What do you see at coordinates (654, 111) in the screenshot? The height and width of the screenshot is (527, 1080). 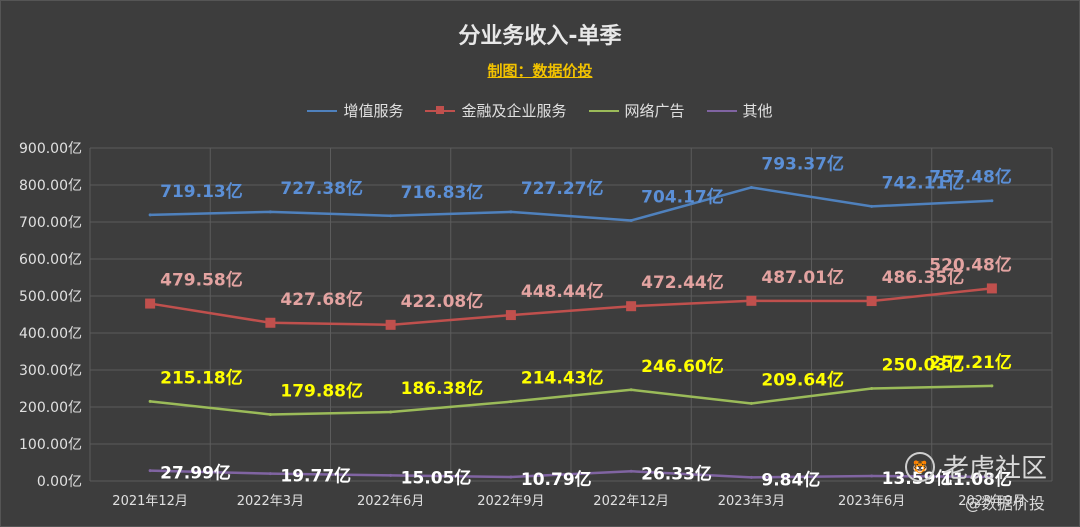 I see `legend-label: 网络广告` at bounding box center [654, 111].